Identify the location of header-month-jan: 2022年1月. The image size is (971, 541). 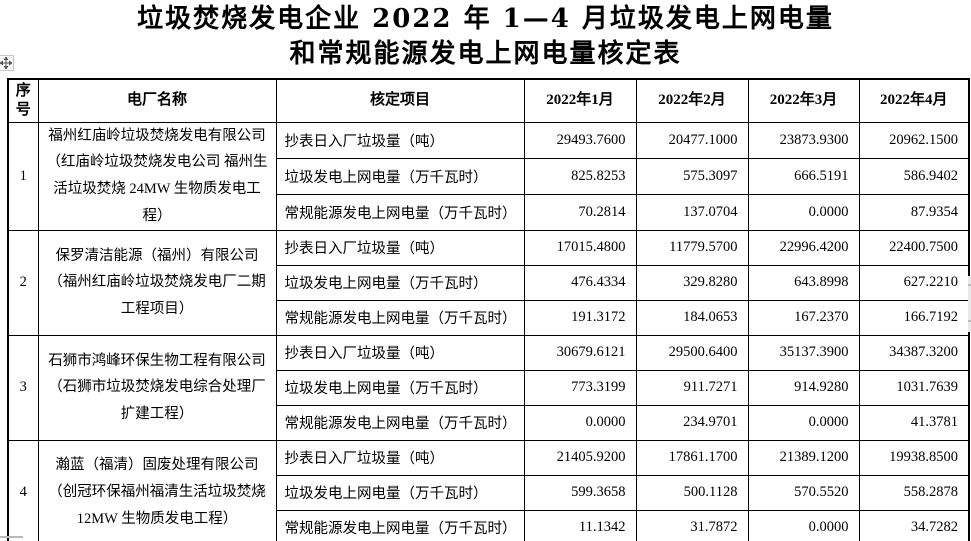
(580, 100).